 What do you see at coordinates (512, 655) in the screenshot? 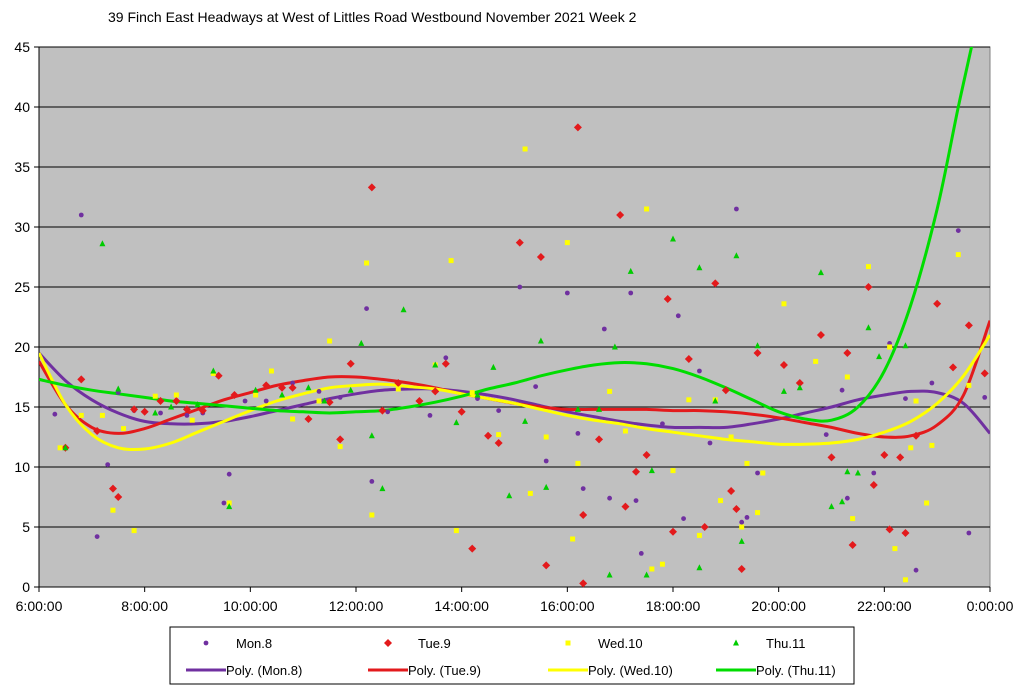
I see `legend-box` at bounding box center [512, 655].